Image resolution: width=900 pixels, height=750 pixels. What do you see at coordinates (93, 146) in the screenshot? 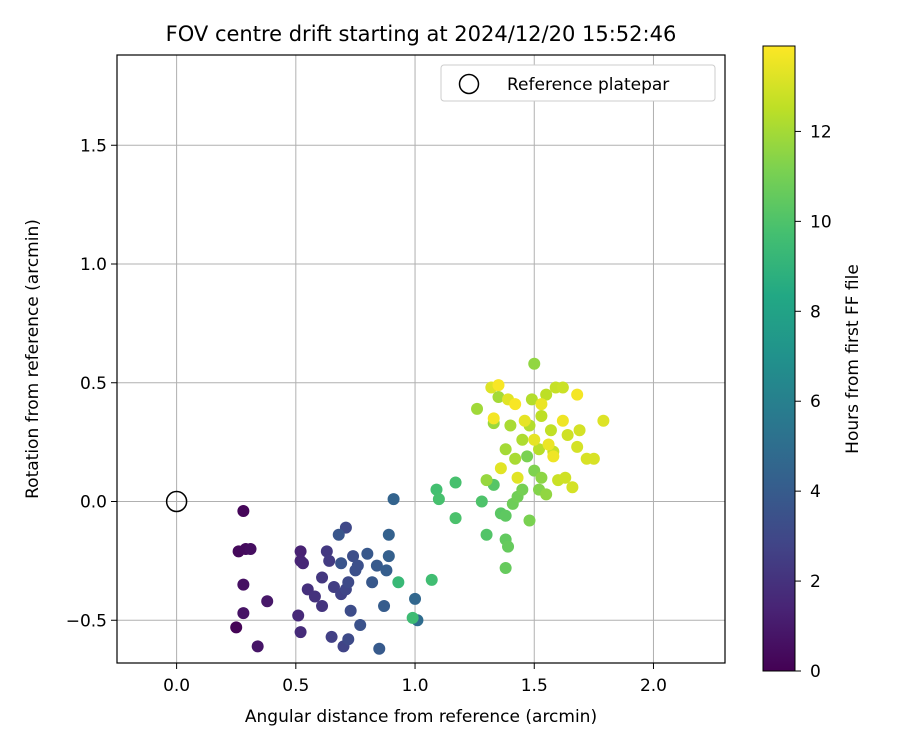
I see `y-tick-label: 1.5` at bounding box center [93, 146].